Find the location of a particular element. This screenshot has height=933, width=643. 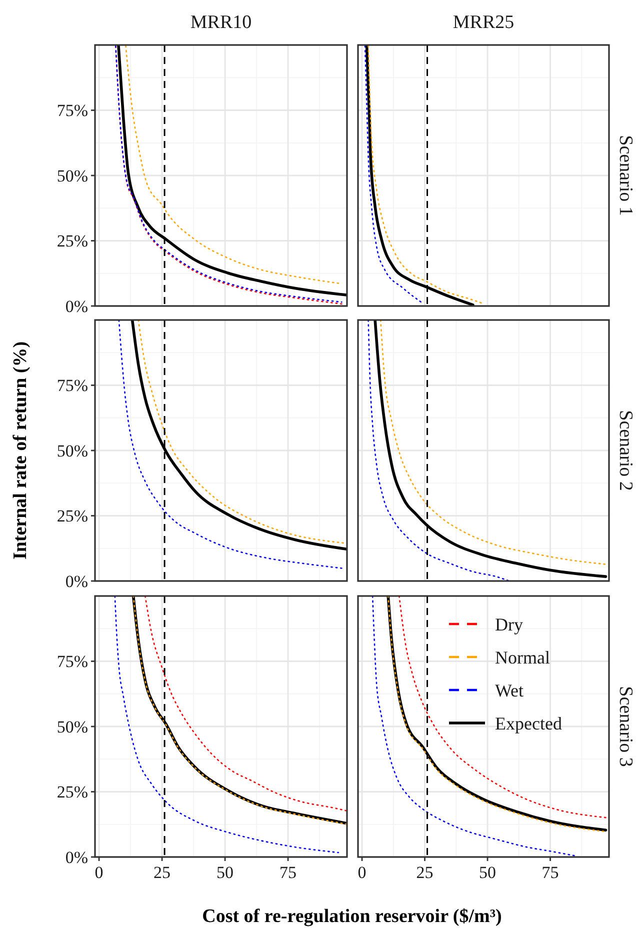

y2-axis-title: Scenario 3 is located at coordinates (625, 726).